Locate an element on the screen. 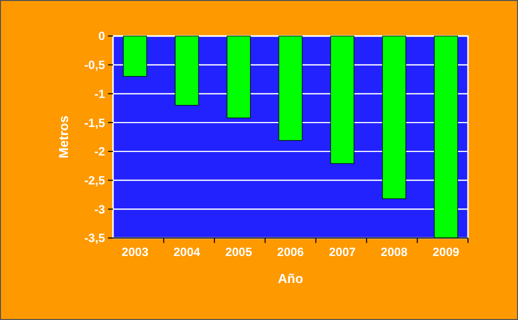 The height and width of the screenshot is (320, 518). y-tick-label: -1,5 is located at coordinates (95, 123).